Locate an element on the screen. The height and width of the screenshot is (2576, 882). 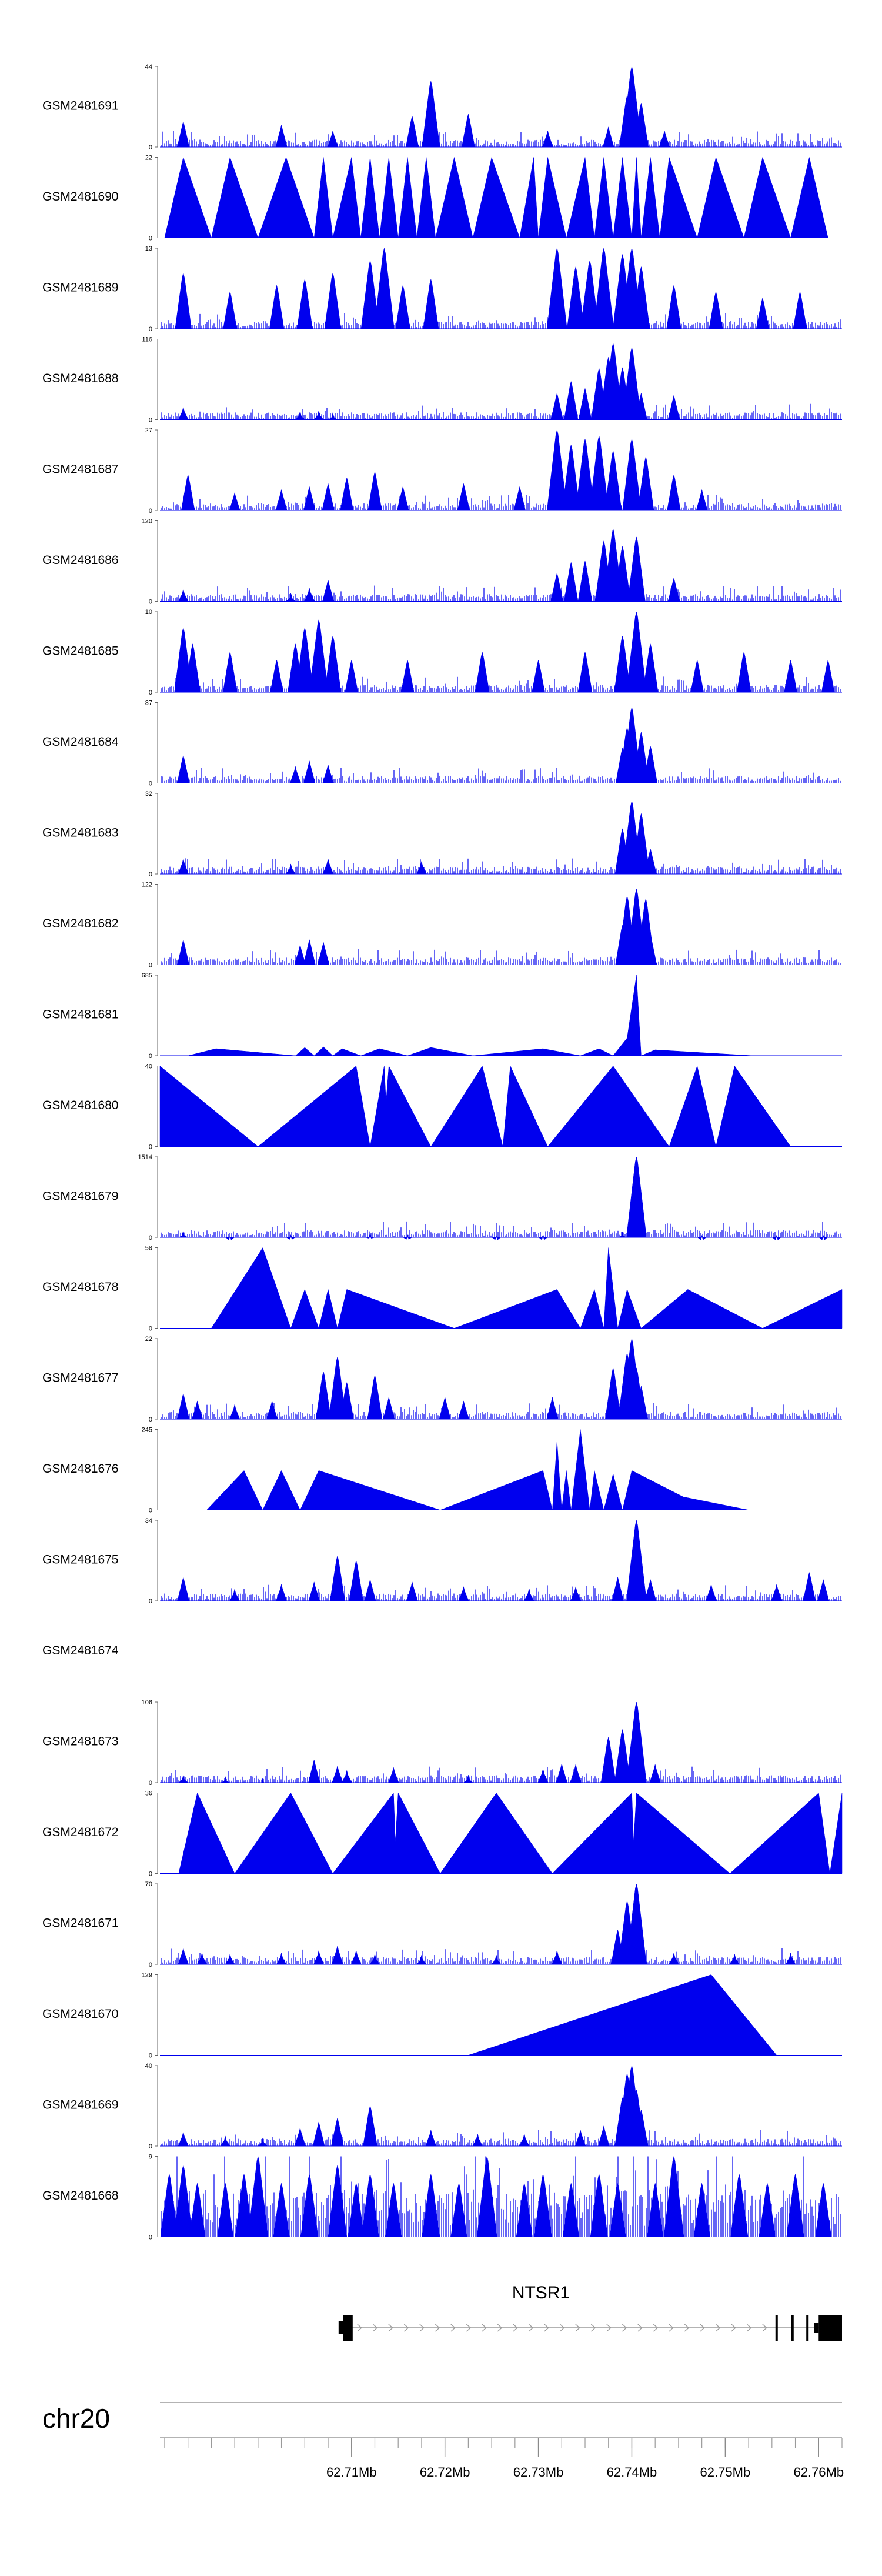
track-label: GSM2481683 is located at coordinates (80, 833).